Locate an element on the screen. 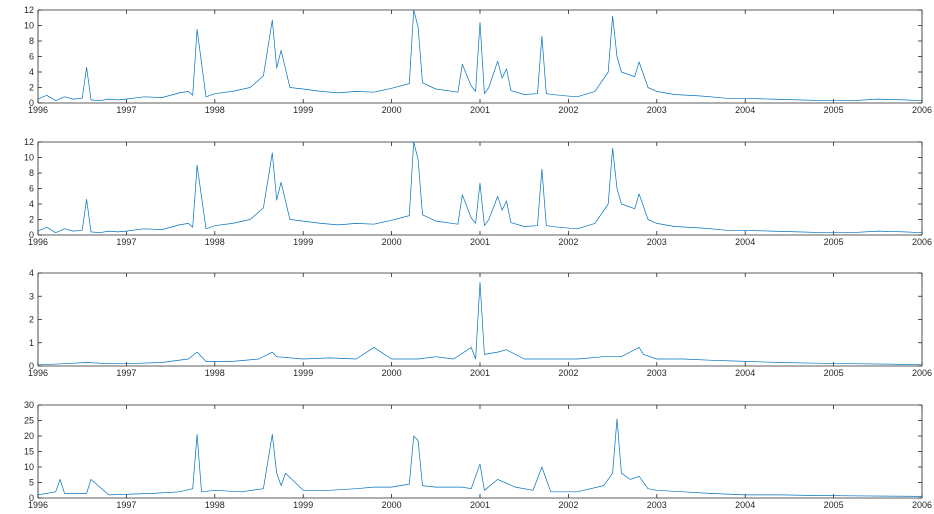 The width and height of the screenshot is (934, 514). y-tick-label: 3 is located at coordinates (31, 296).